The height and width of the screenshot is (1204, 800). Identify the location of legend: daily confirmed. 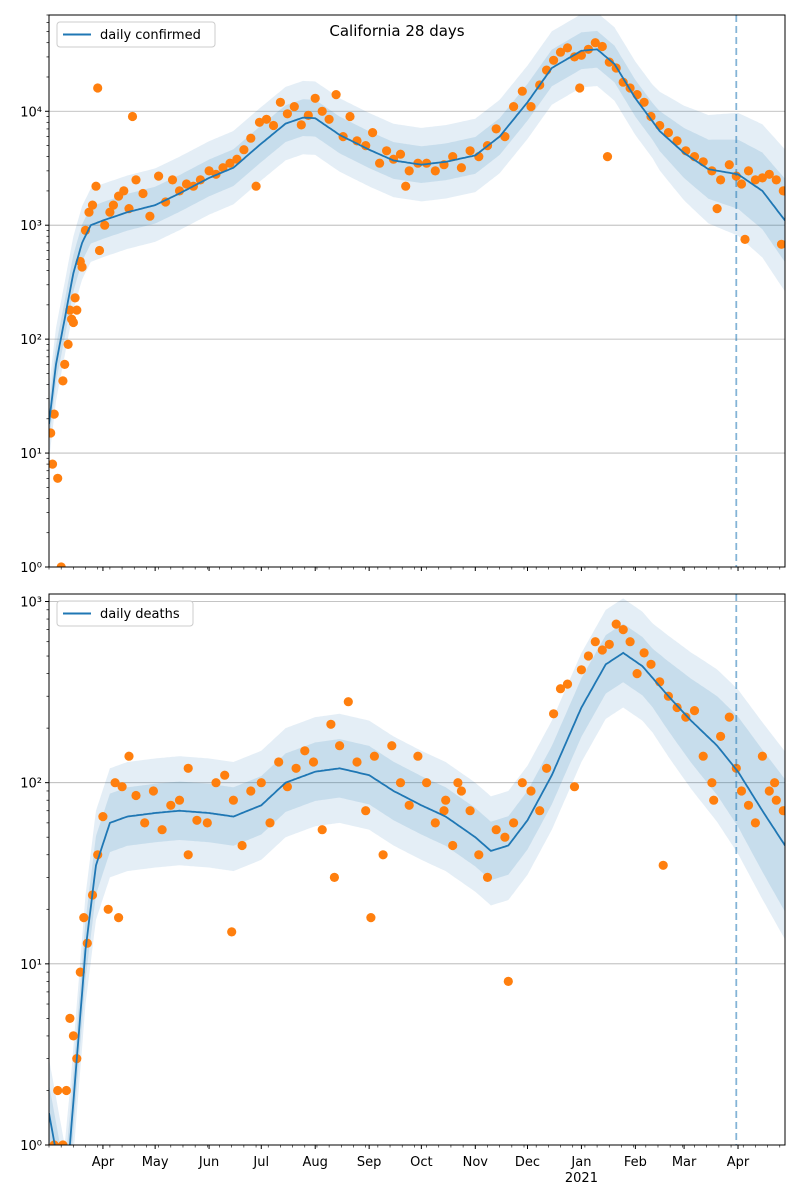
(136, 34).